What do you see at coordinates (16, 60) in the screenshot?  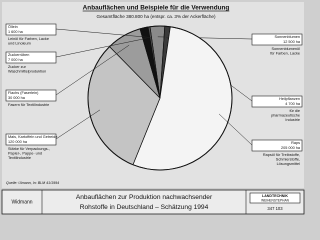 I see `value-label: 7 000 ha` at bounding box center [16, 60].